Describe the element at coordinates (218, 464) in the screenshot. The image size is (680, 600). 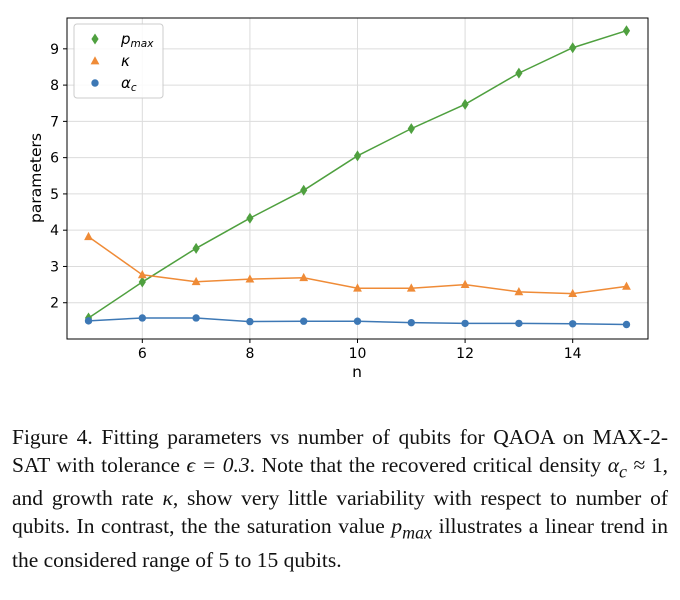
I see `caption-math-epsilon: ϵ = 0.3` at that location.